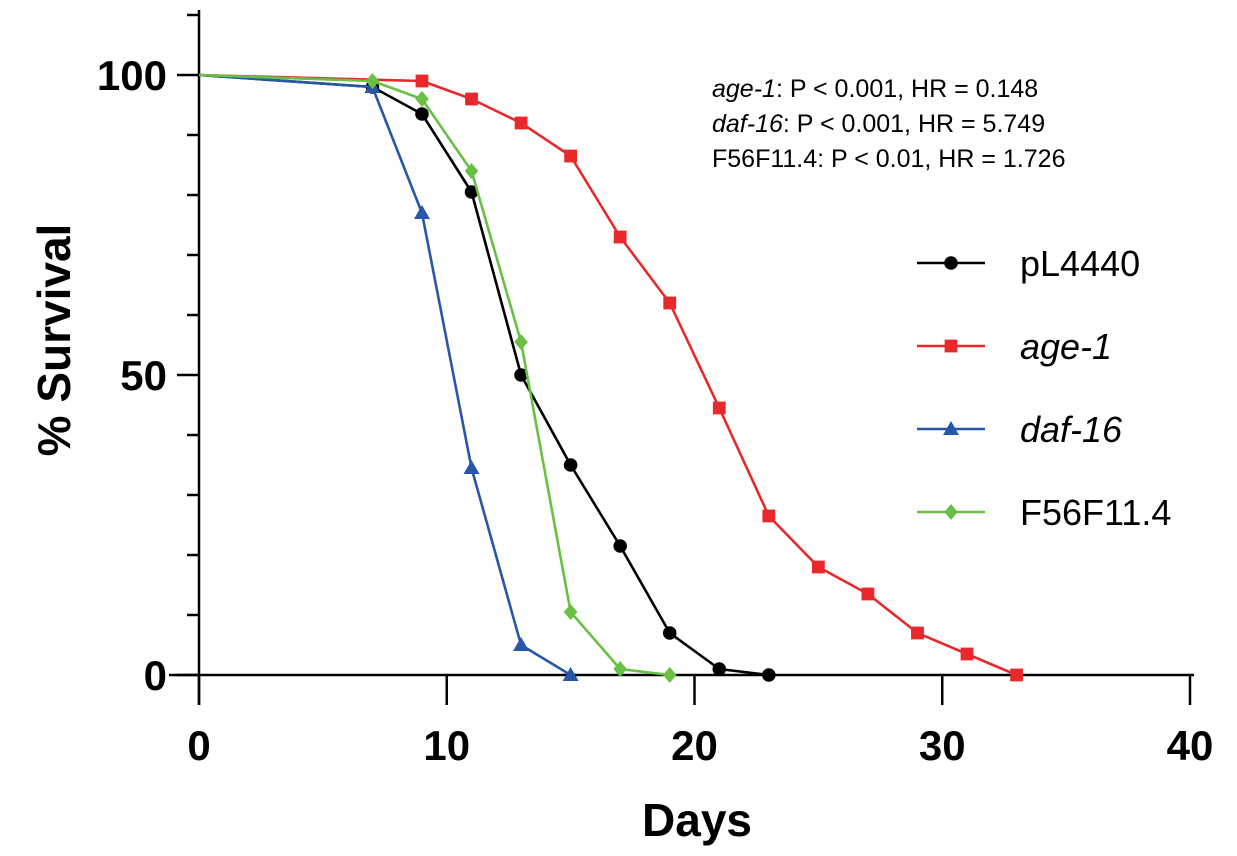 Image resolution: width=1237 pixels, height=856 pixels. I want to click on x-tick-label: 40, so click(1190, 745).